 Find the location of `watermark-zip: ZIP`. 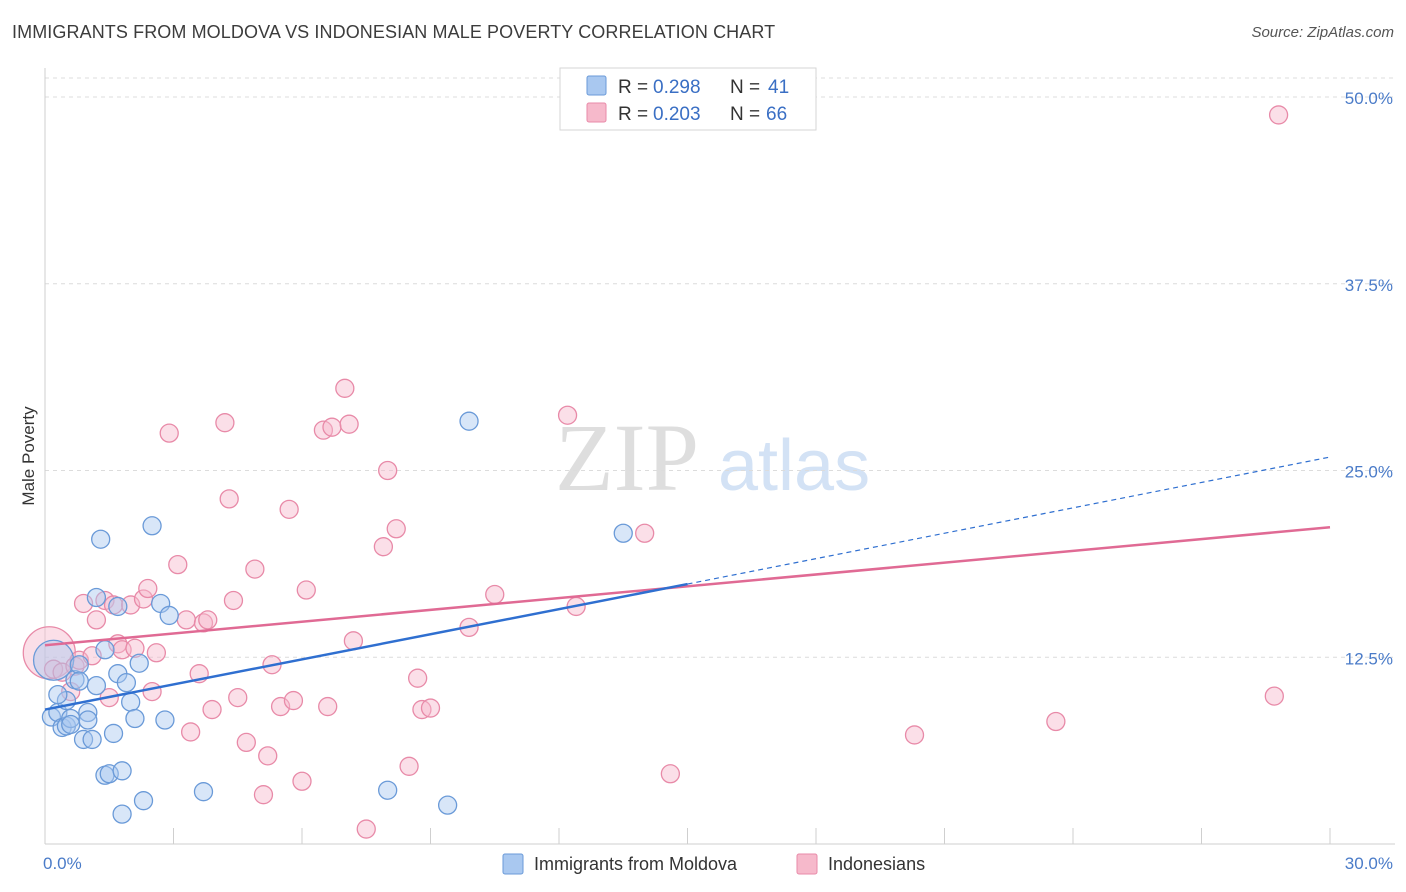

watermark-zip: ZIP is located at coordinates (627, 457).